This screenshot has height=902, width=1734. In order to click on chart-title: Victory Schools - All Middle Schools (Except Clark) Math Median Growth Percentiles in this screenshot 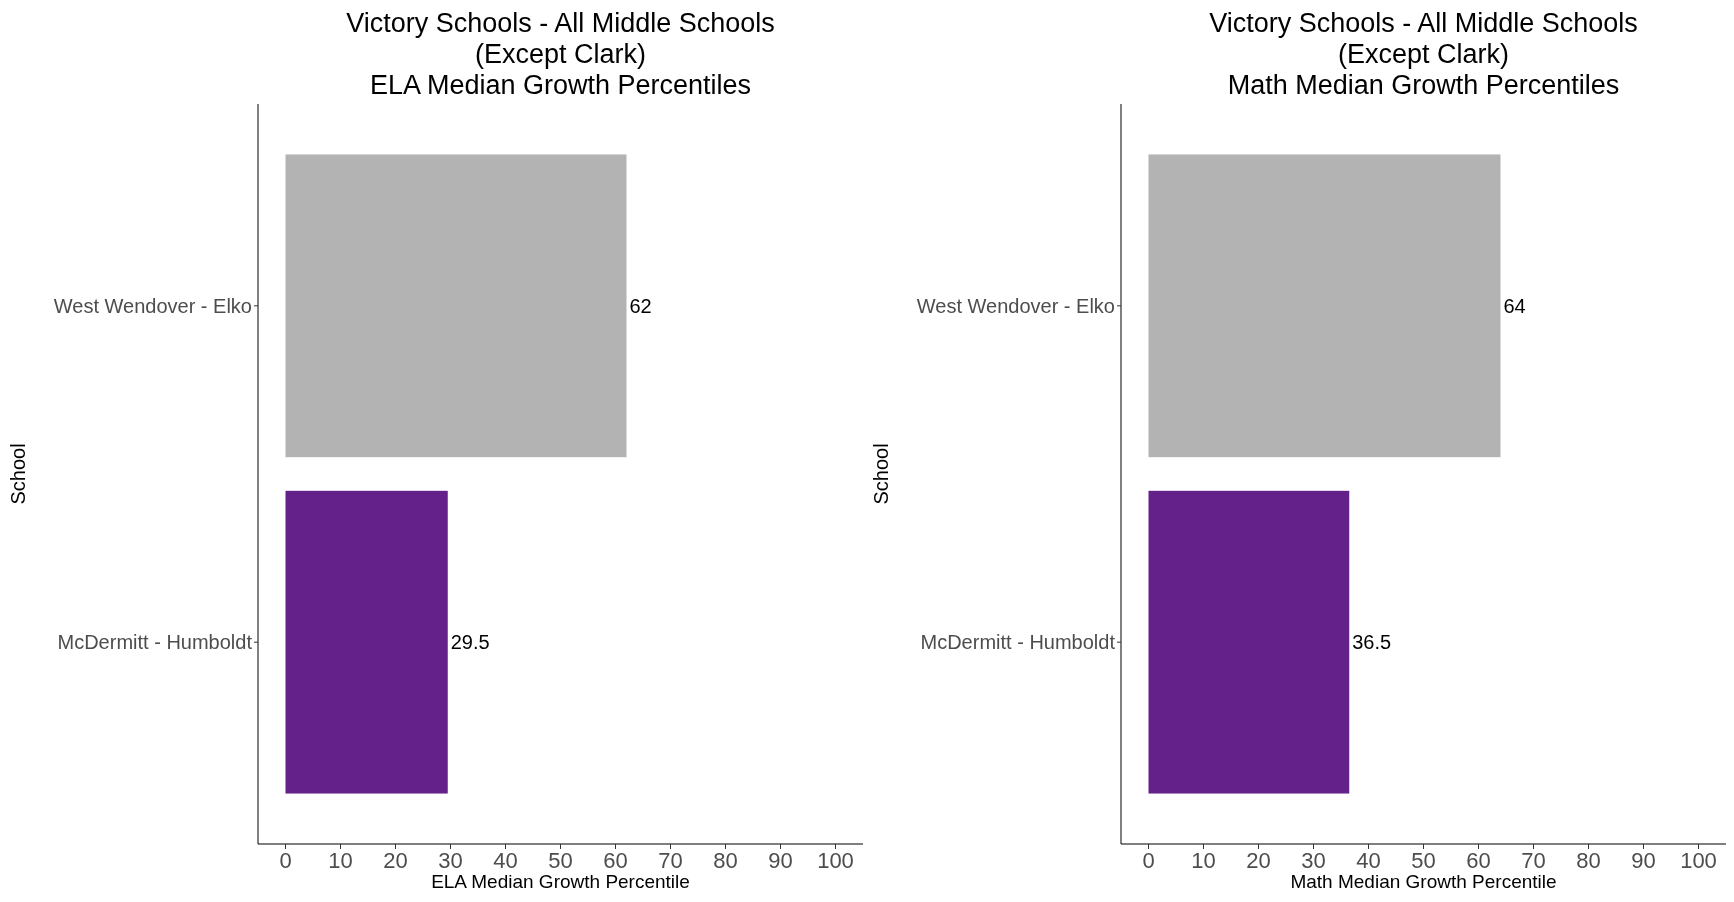, I will do `click(1423, 54)`.